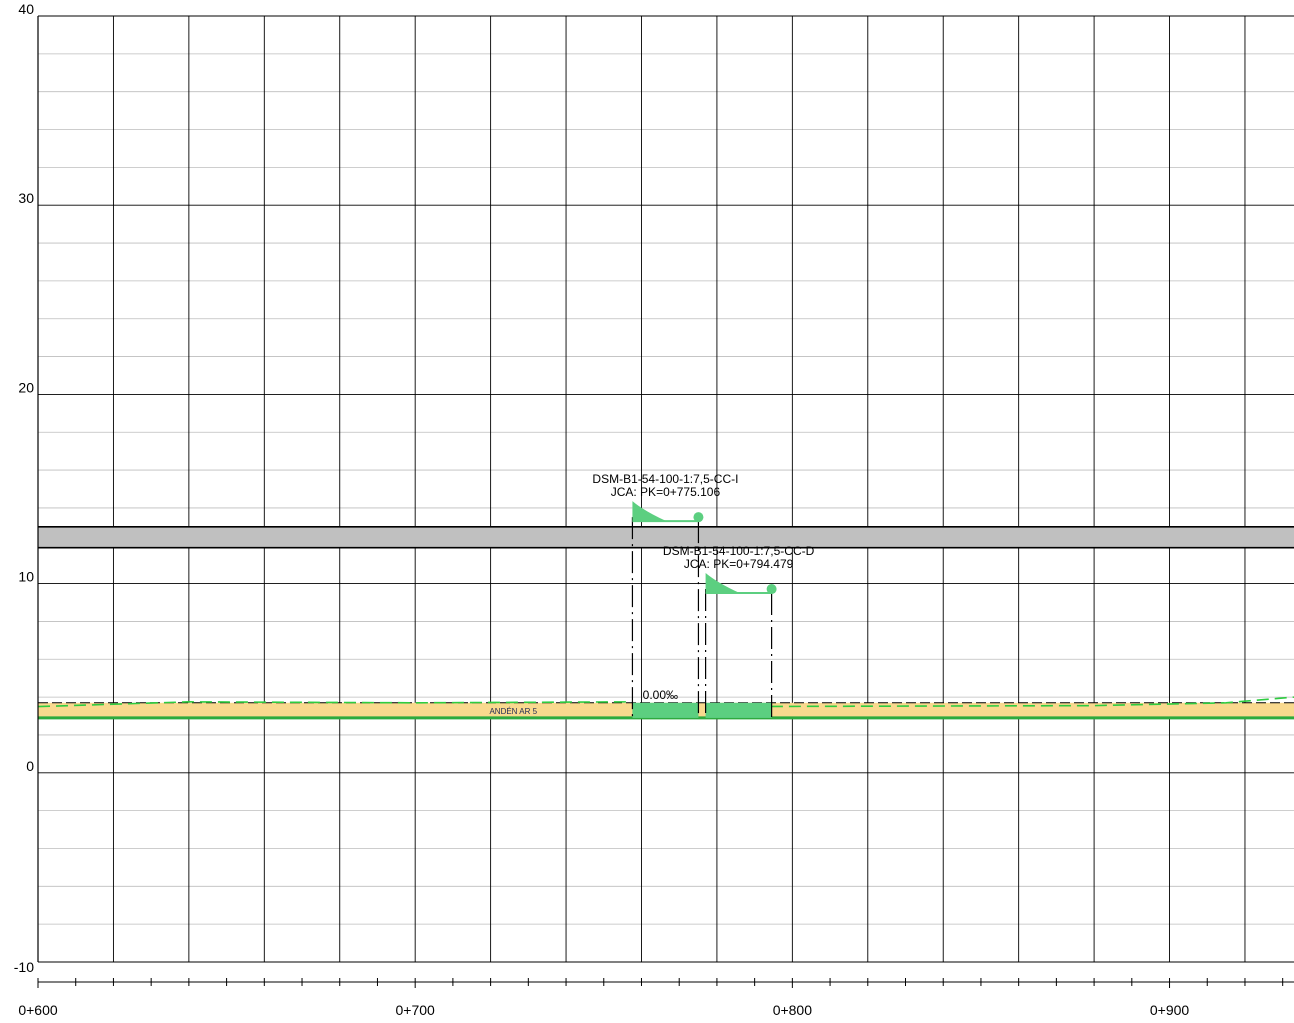 Image resolution: width=1294 pixels, height=1023 pixels. What do you see at coordinates (513, 711) in the screenshot?
I see `platform-label: ANDÉN AR 5` at bounding box center [513, 711].